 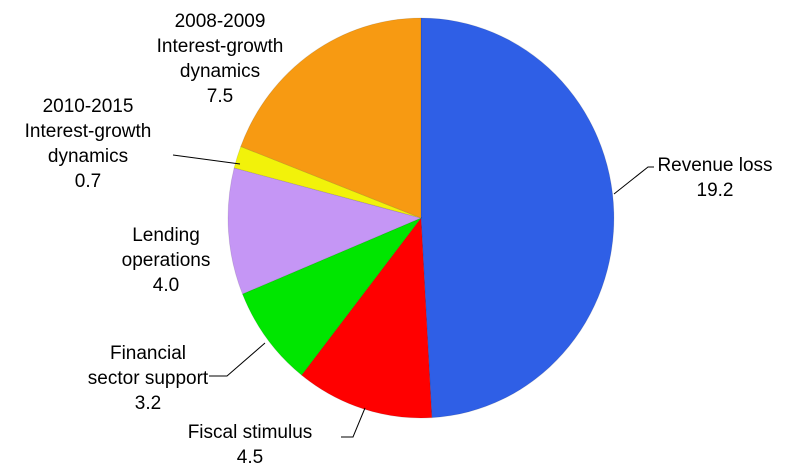 What do you see at coordinates (327, 182) in the screenshot?
I see `pie-slice-interest-growth-2010-2015` at bounding box center [327, 182].